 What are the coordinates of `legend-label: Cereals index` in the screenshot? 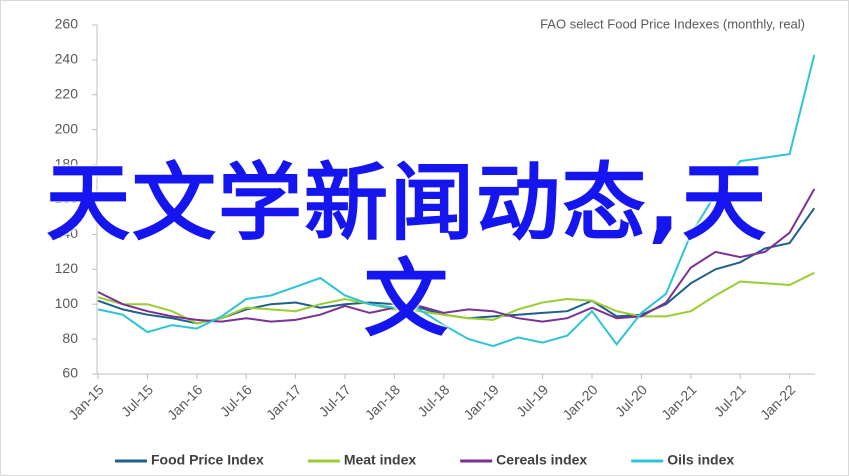 It's located at (541, 460).